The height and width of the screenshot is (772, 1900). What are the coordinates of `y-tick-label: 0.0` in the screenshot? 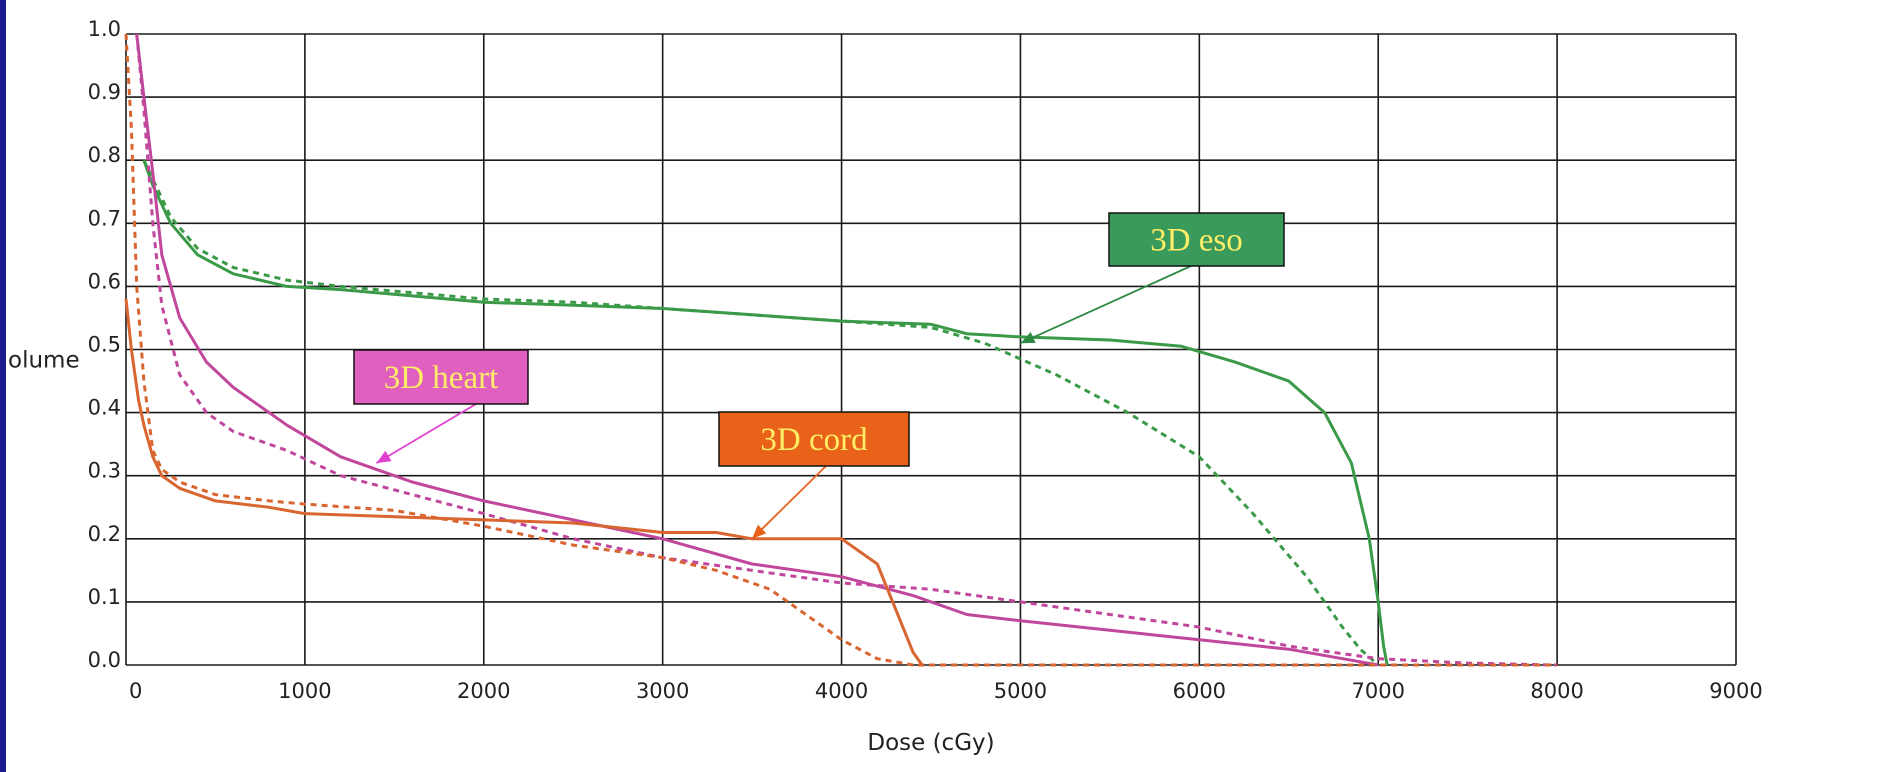 It's located at (104, 660).